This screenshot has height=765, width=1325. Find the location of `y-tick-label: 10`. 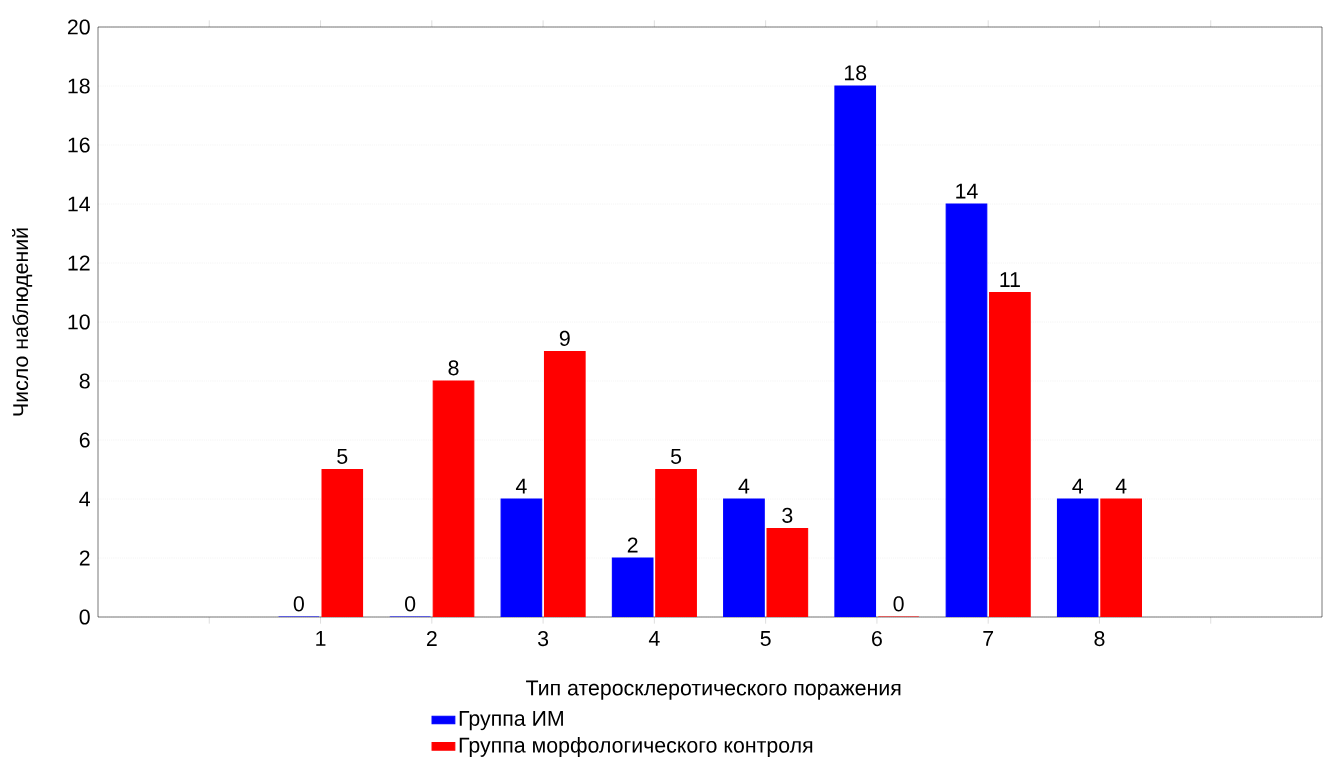

y-tick-label: 10 is located at coordinates (79, 322).